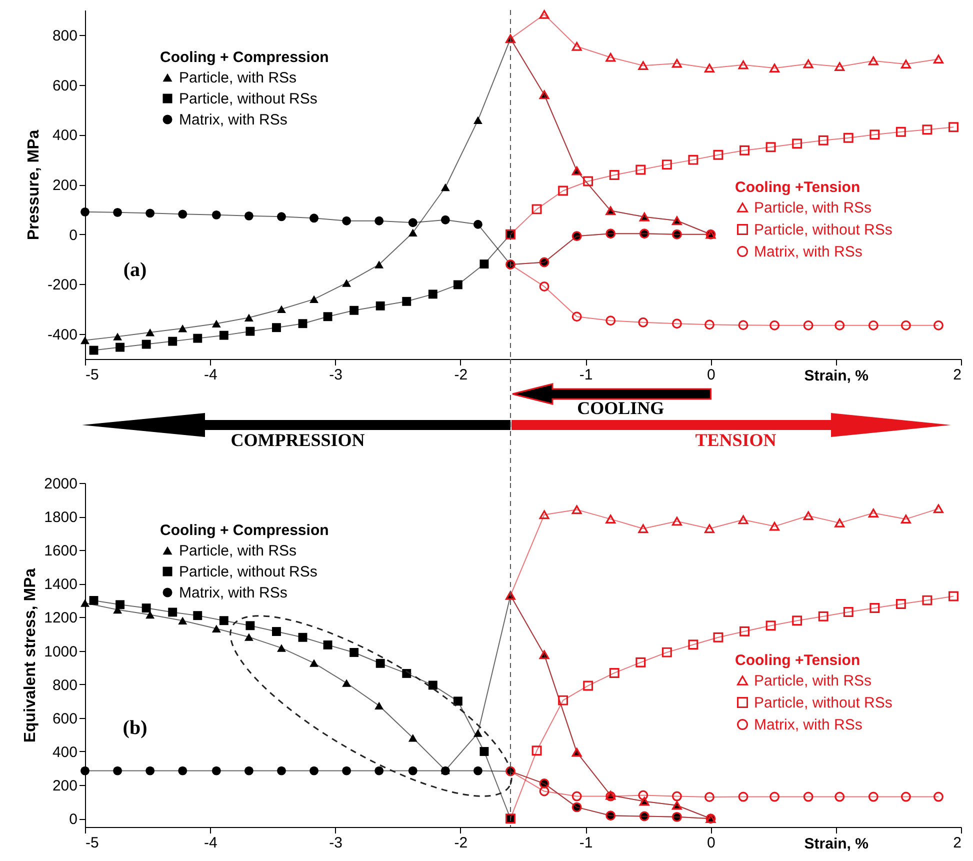 The image size is (973, 861). What do you see at coordinates (61, 618) in the screenshot?
I see `y-tick-label: 1200` at bounding box center [61, 618].